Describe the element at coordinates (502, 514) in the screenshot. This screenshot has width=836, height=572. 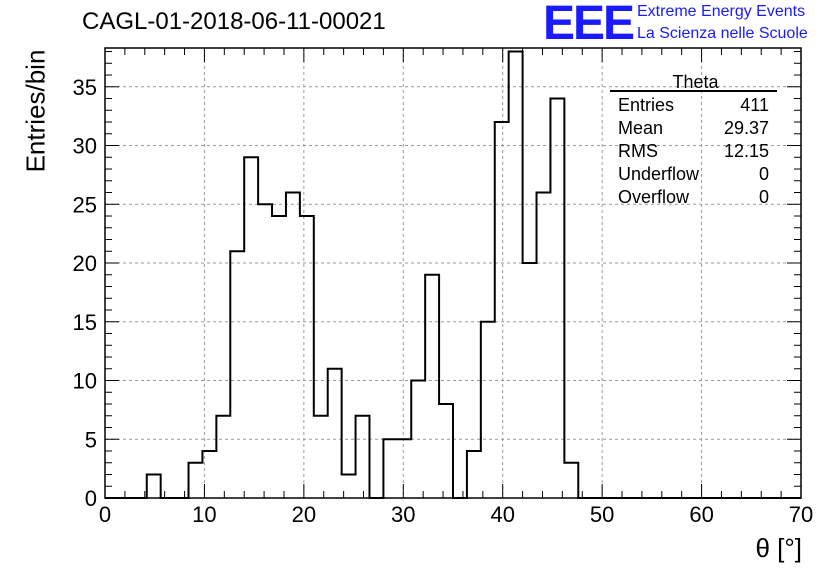
I see `x-tick-label: 40` at that location.